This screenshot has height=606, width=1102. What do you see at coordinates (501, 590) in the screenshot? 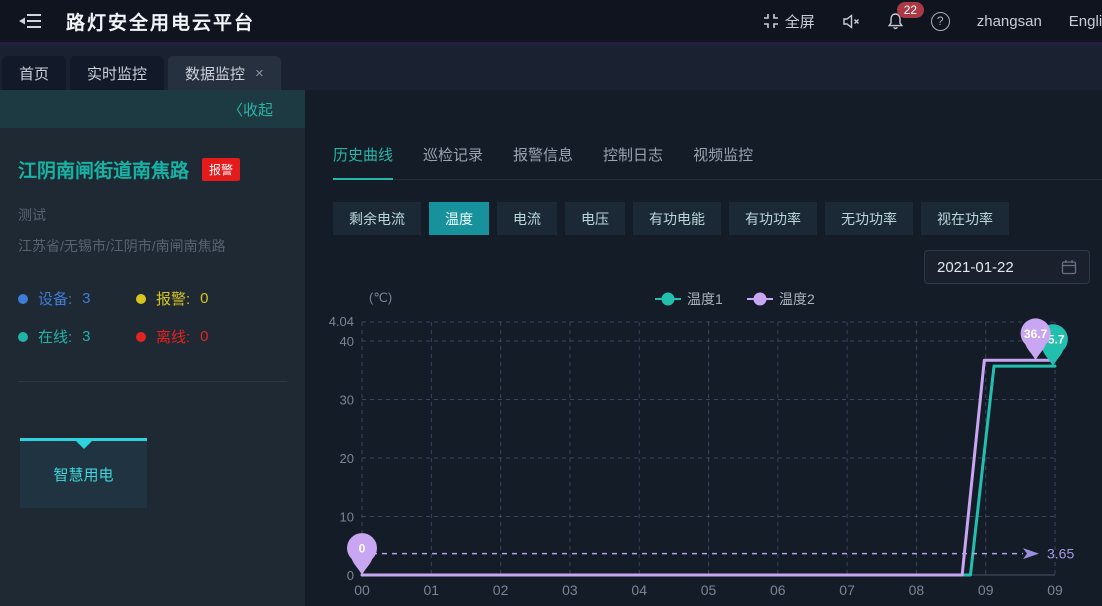
I see `svg-text: 02` at bounding box center [501, 590].